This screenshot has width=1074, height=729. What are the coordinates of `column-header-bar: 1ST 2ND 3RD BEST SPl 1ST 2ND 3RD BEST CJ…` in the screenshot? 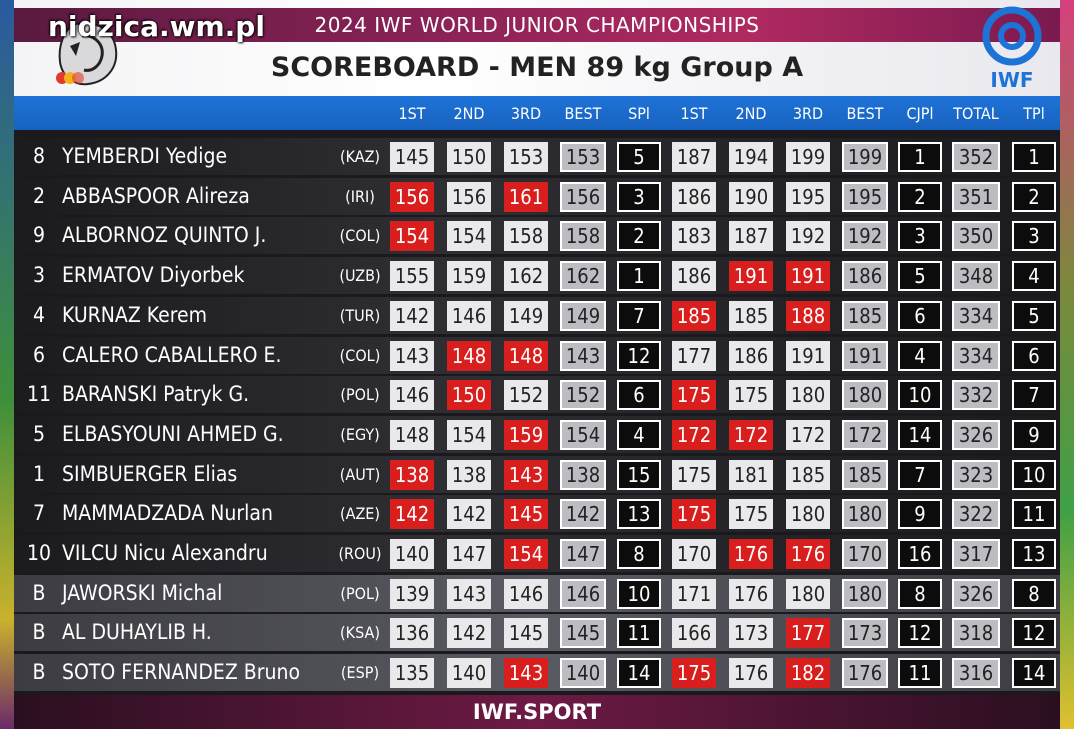 It's located at (537, 113).